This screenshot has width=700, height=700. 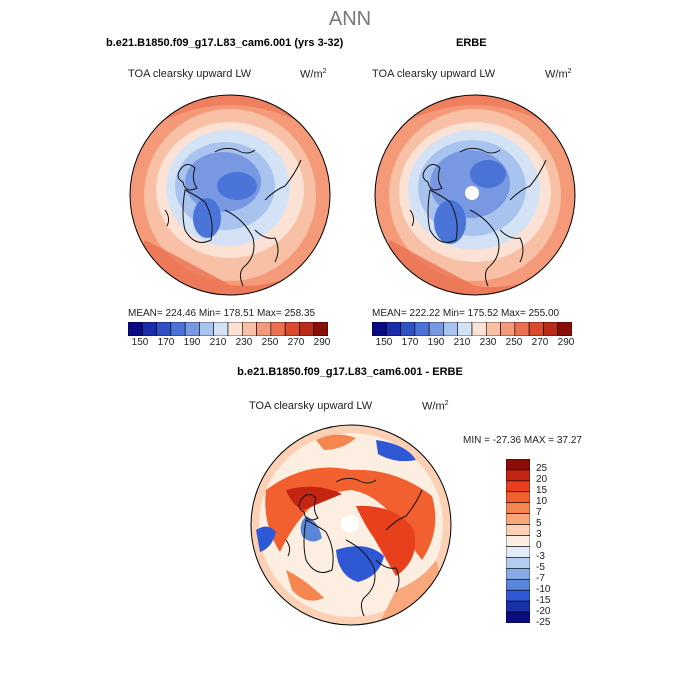 I want to click on panel-1-tick: 190, so click(x=192, y=342).